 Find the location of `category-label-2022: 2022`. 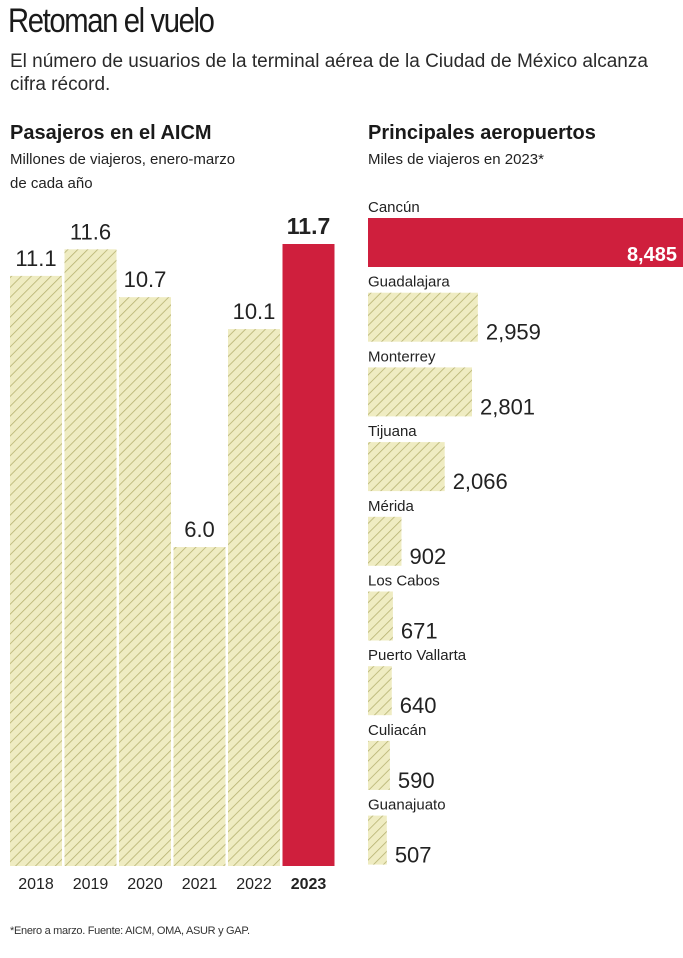

category-label-2022: 2022 is located at coordinates (254, 884).